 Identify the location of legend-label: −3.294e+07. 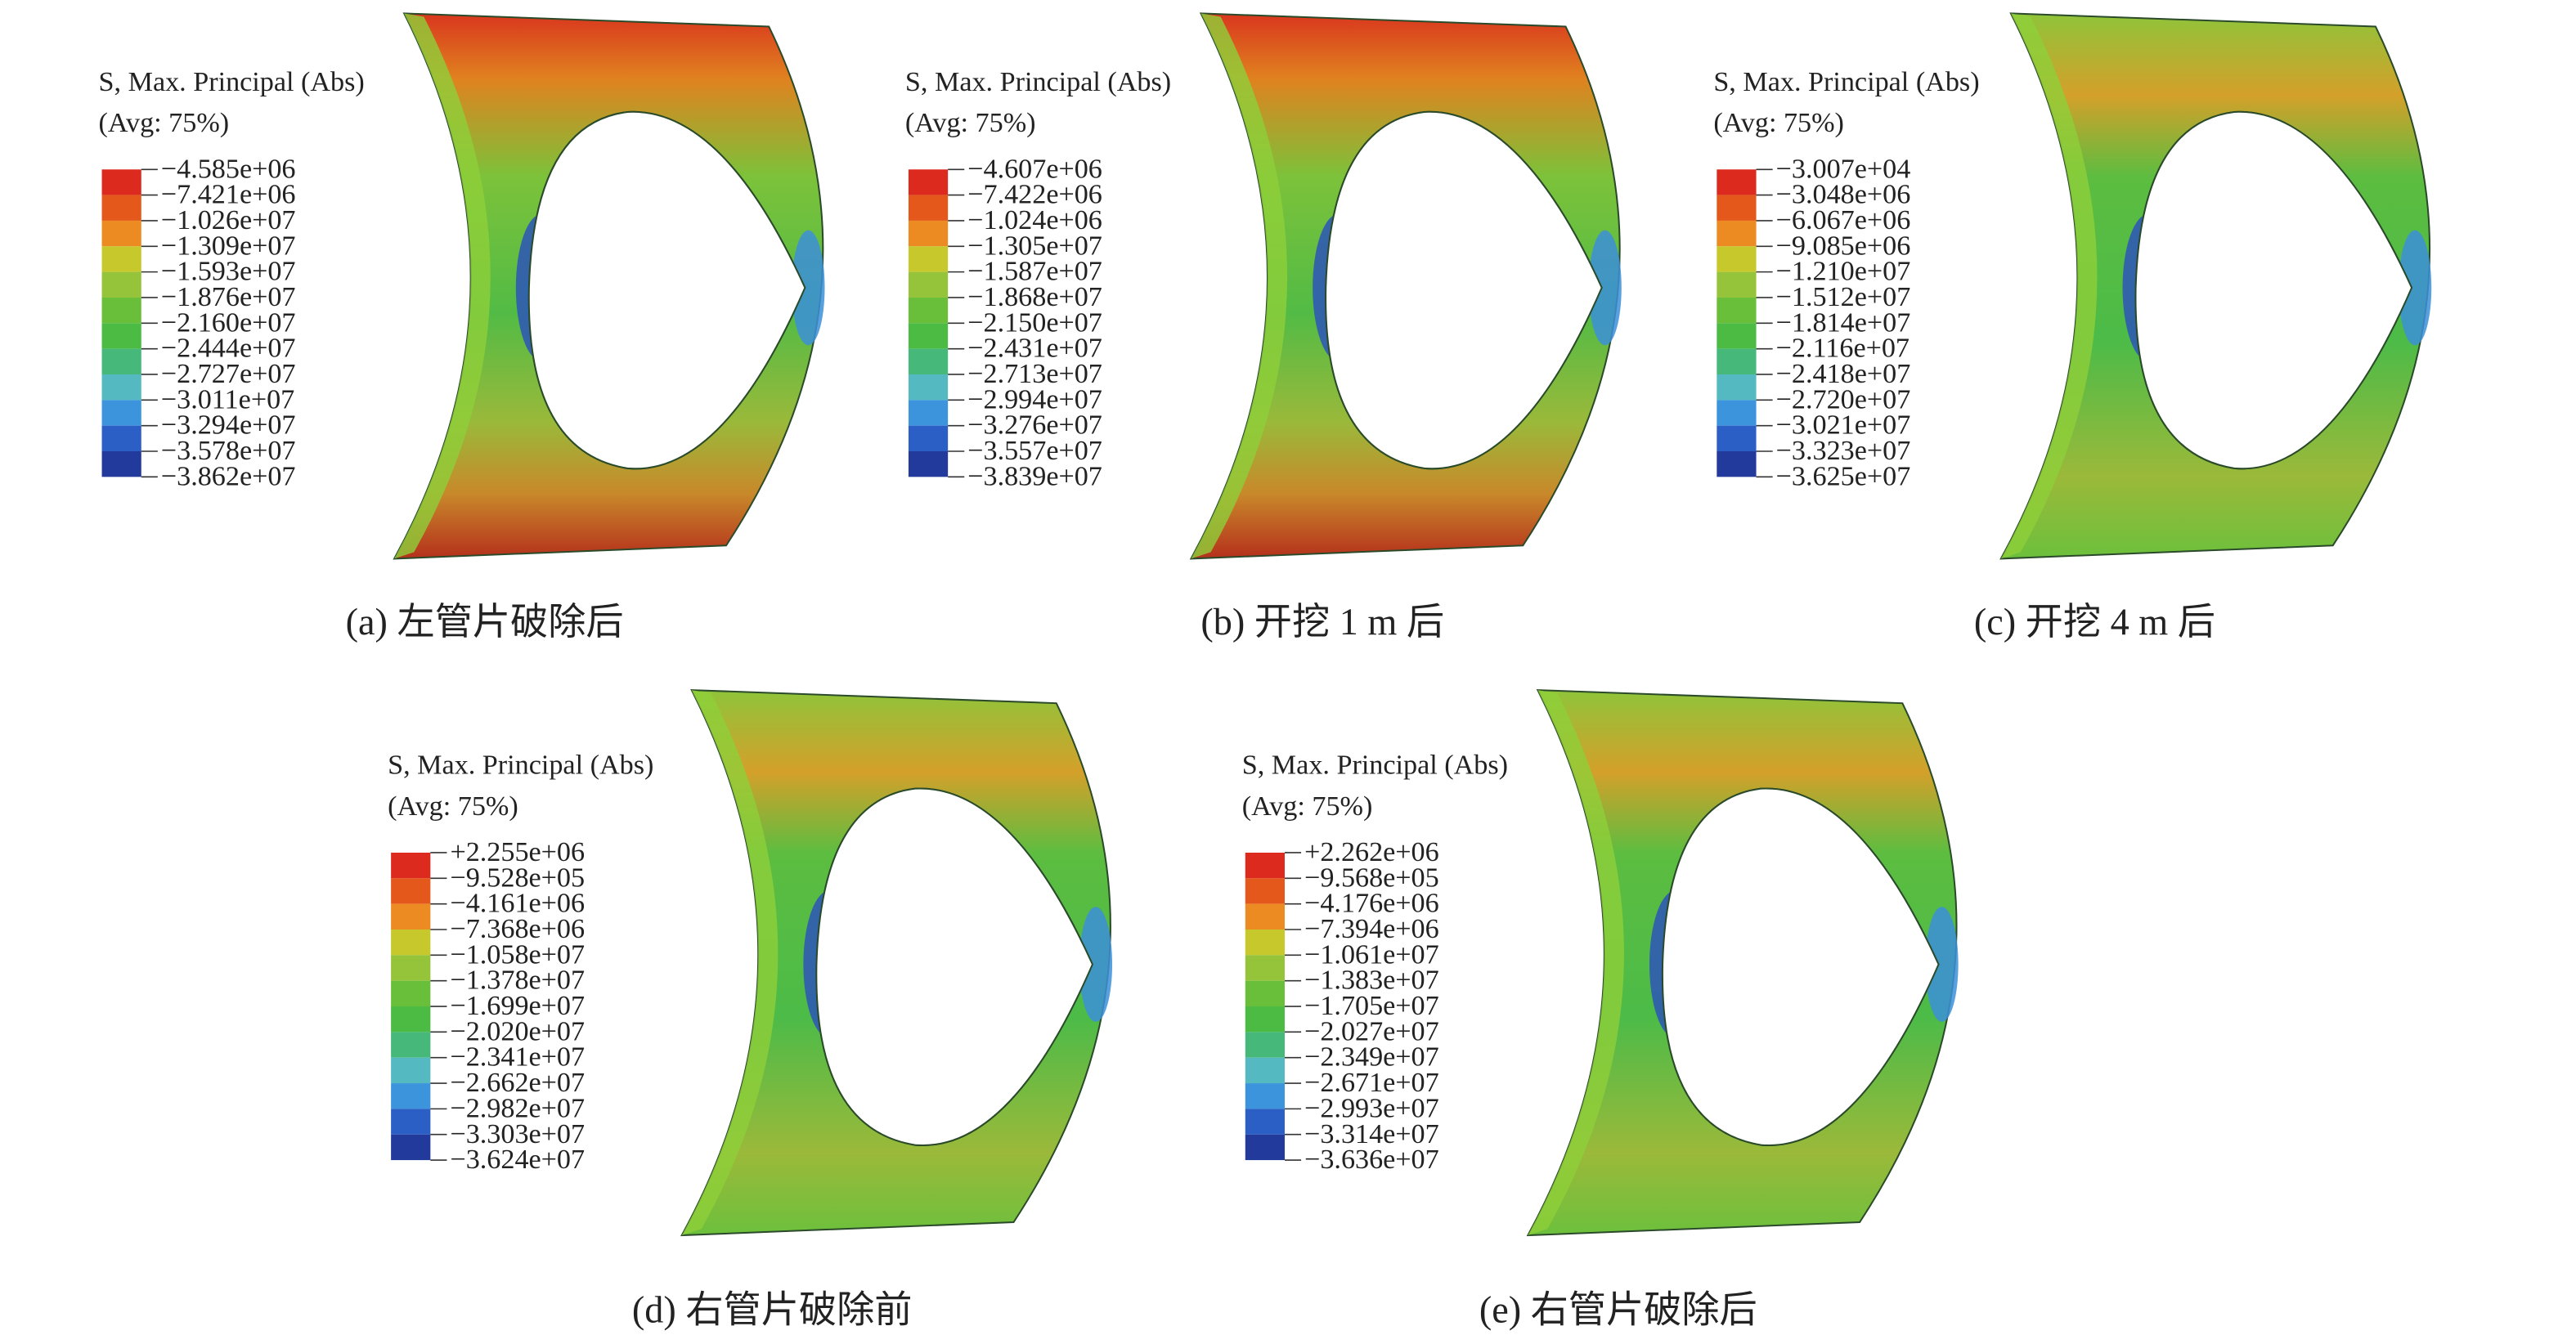
(228, 425).